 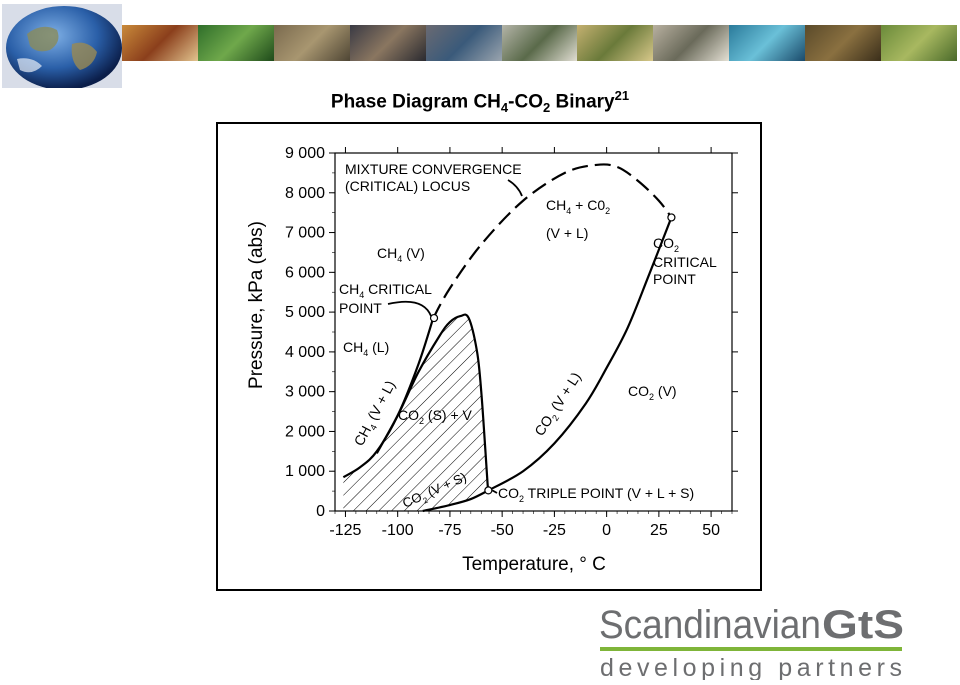 I want to click on annotation-co2-sv: CO2 (S) + V, so click(x=435, y=416).